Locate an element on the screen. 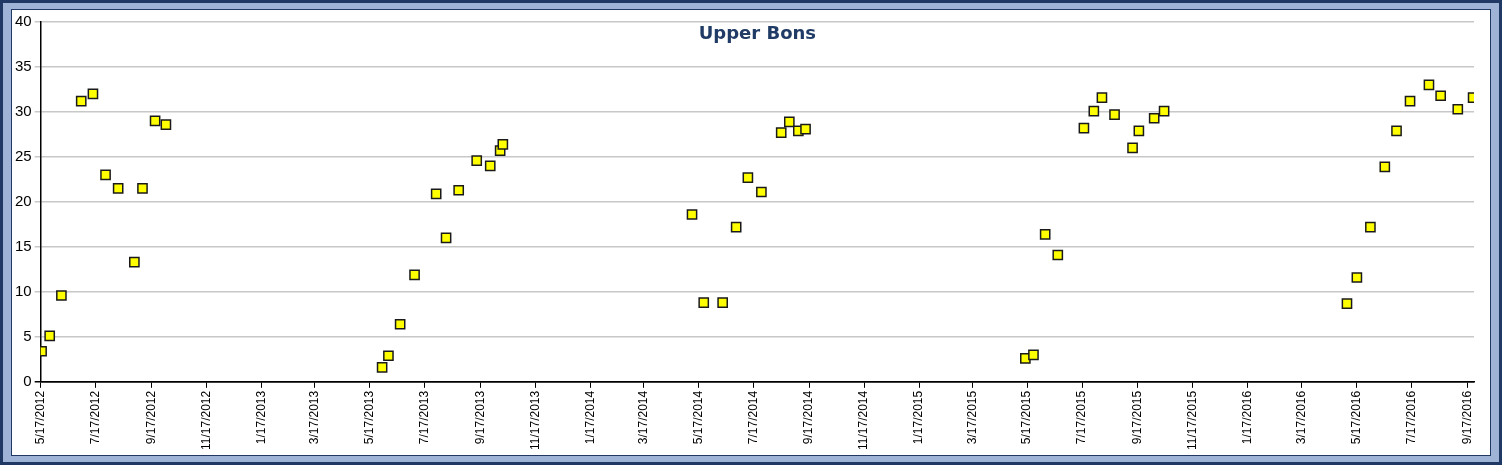 The image size is (1502, 465). x-tick-label: 1/17/2013 is located at coordinates (260, 417).